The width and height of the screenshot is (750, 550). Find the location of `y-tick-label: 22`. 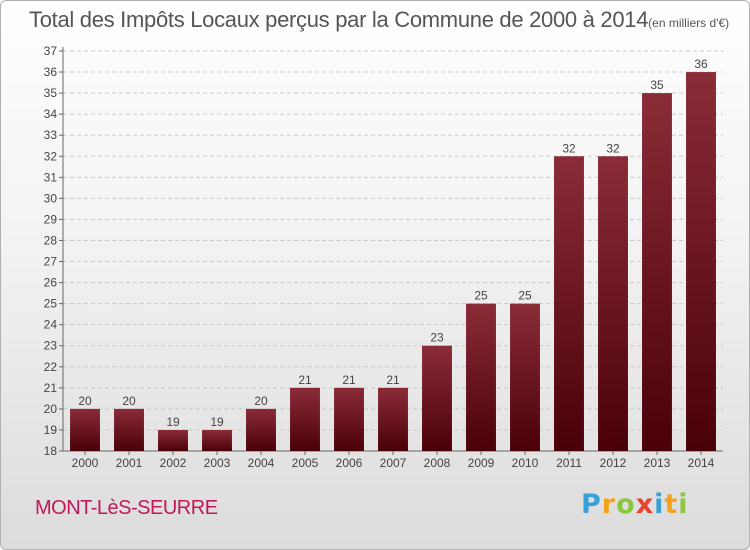

y-tick-label: 22 is located at coordinates (51, 367).